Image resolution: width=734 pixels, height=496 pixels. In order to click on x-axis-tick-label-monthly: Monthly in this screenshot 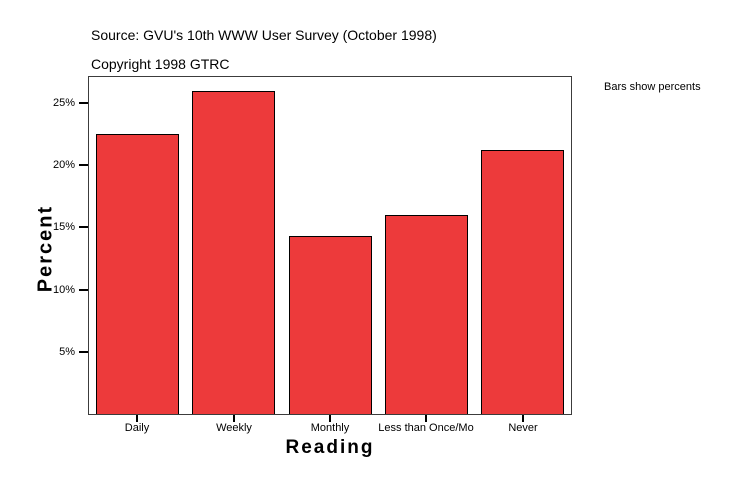, I will do `click(330, 428)`.